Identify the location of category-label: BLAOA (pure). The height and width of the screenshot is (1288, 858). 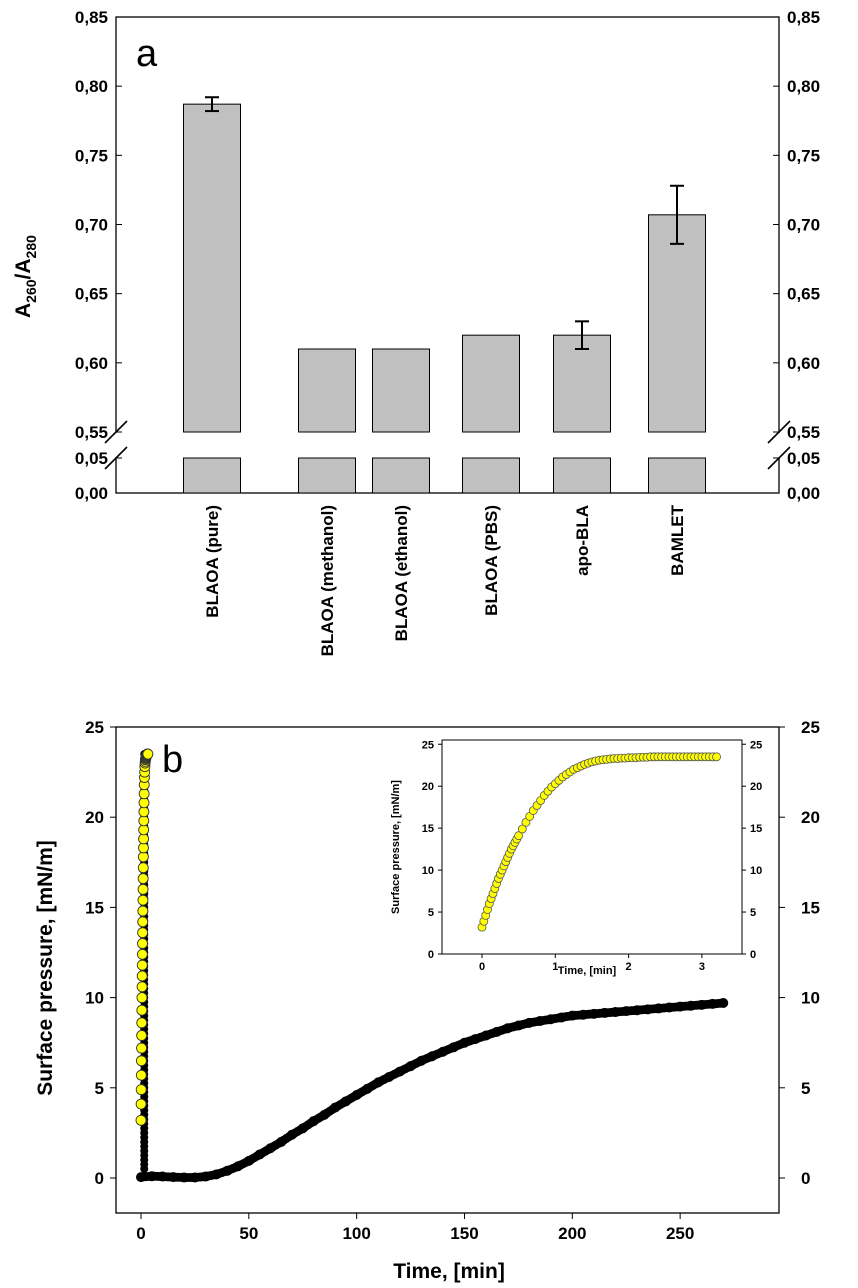
(212, 561).